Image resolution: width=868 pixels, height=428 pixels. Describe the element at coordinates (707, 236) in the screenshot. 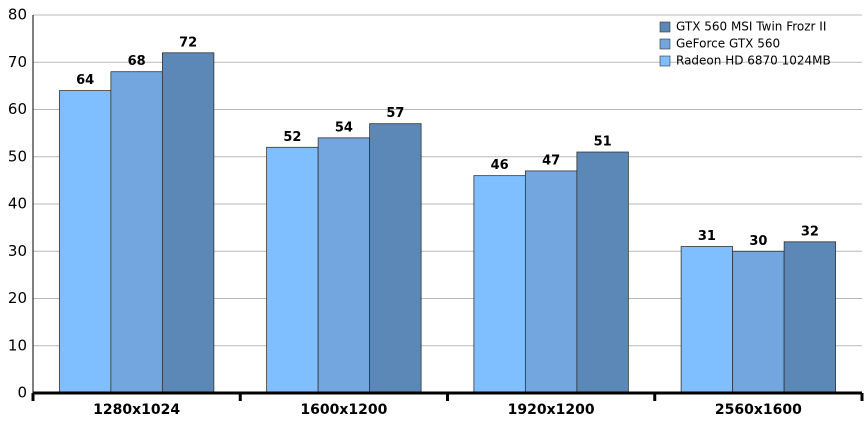

I see `data-label: 31` at that location.